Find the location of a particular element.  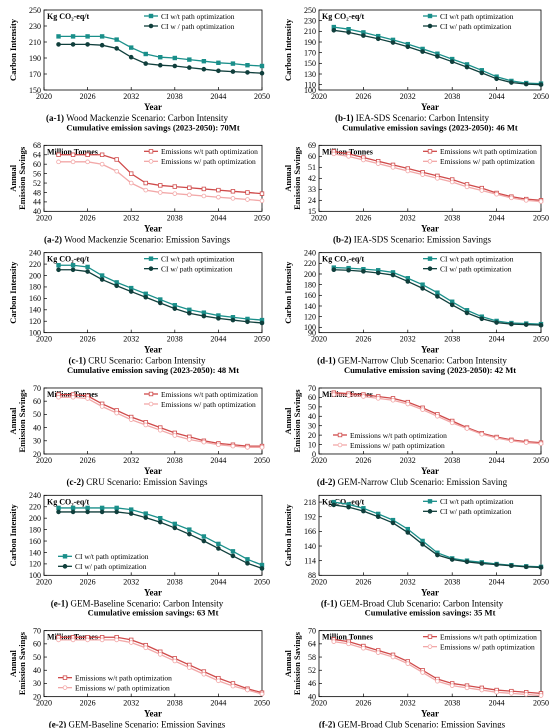

y-tick-label: 150 is located at coordinates (310, 63).